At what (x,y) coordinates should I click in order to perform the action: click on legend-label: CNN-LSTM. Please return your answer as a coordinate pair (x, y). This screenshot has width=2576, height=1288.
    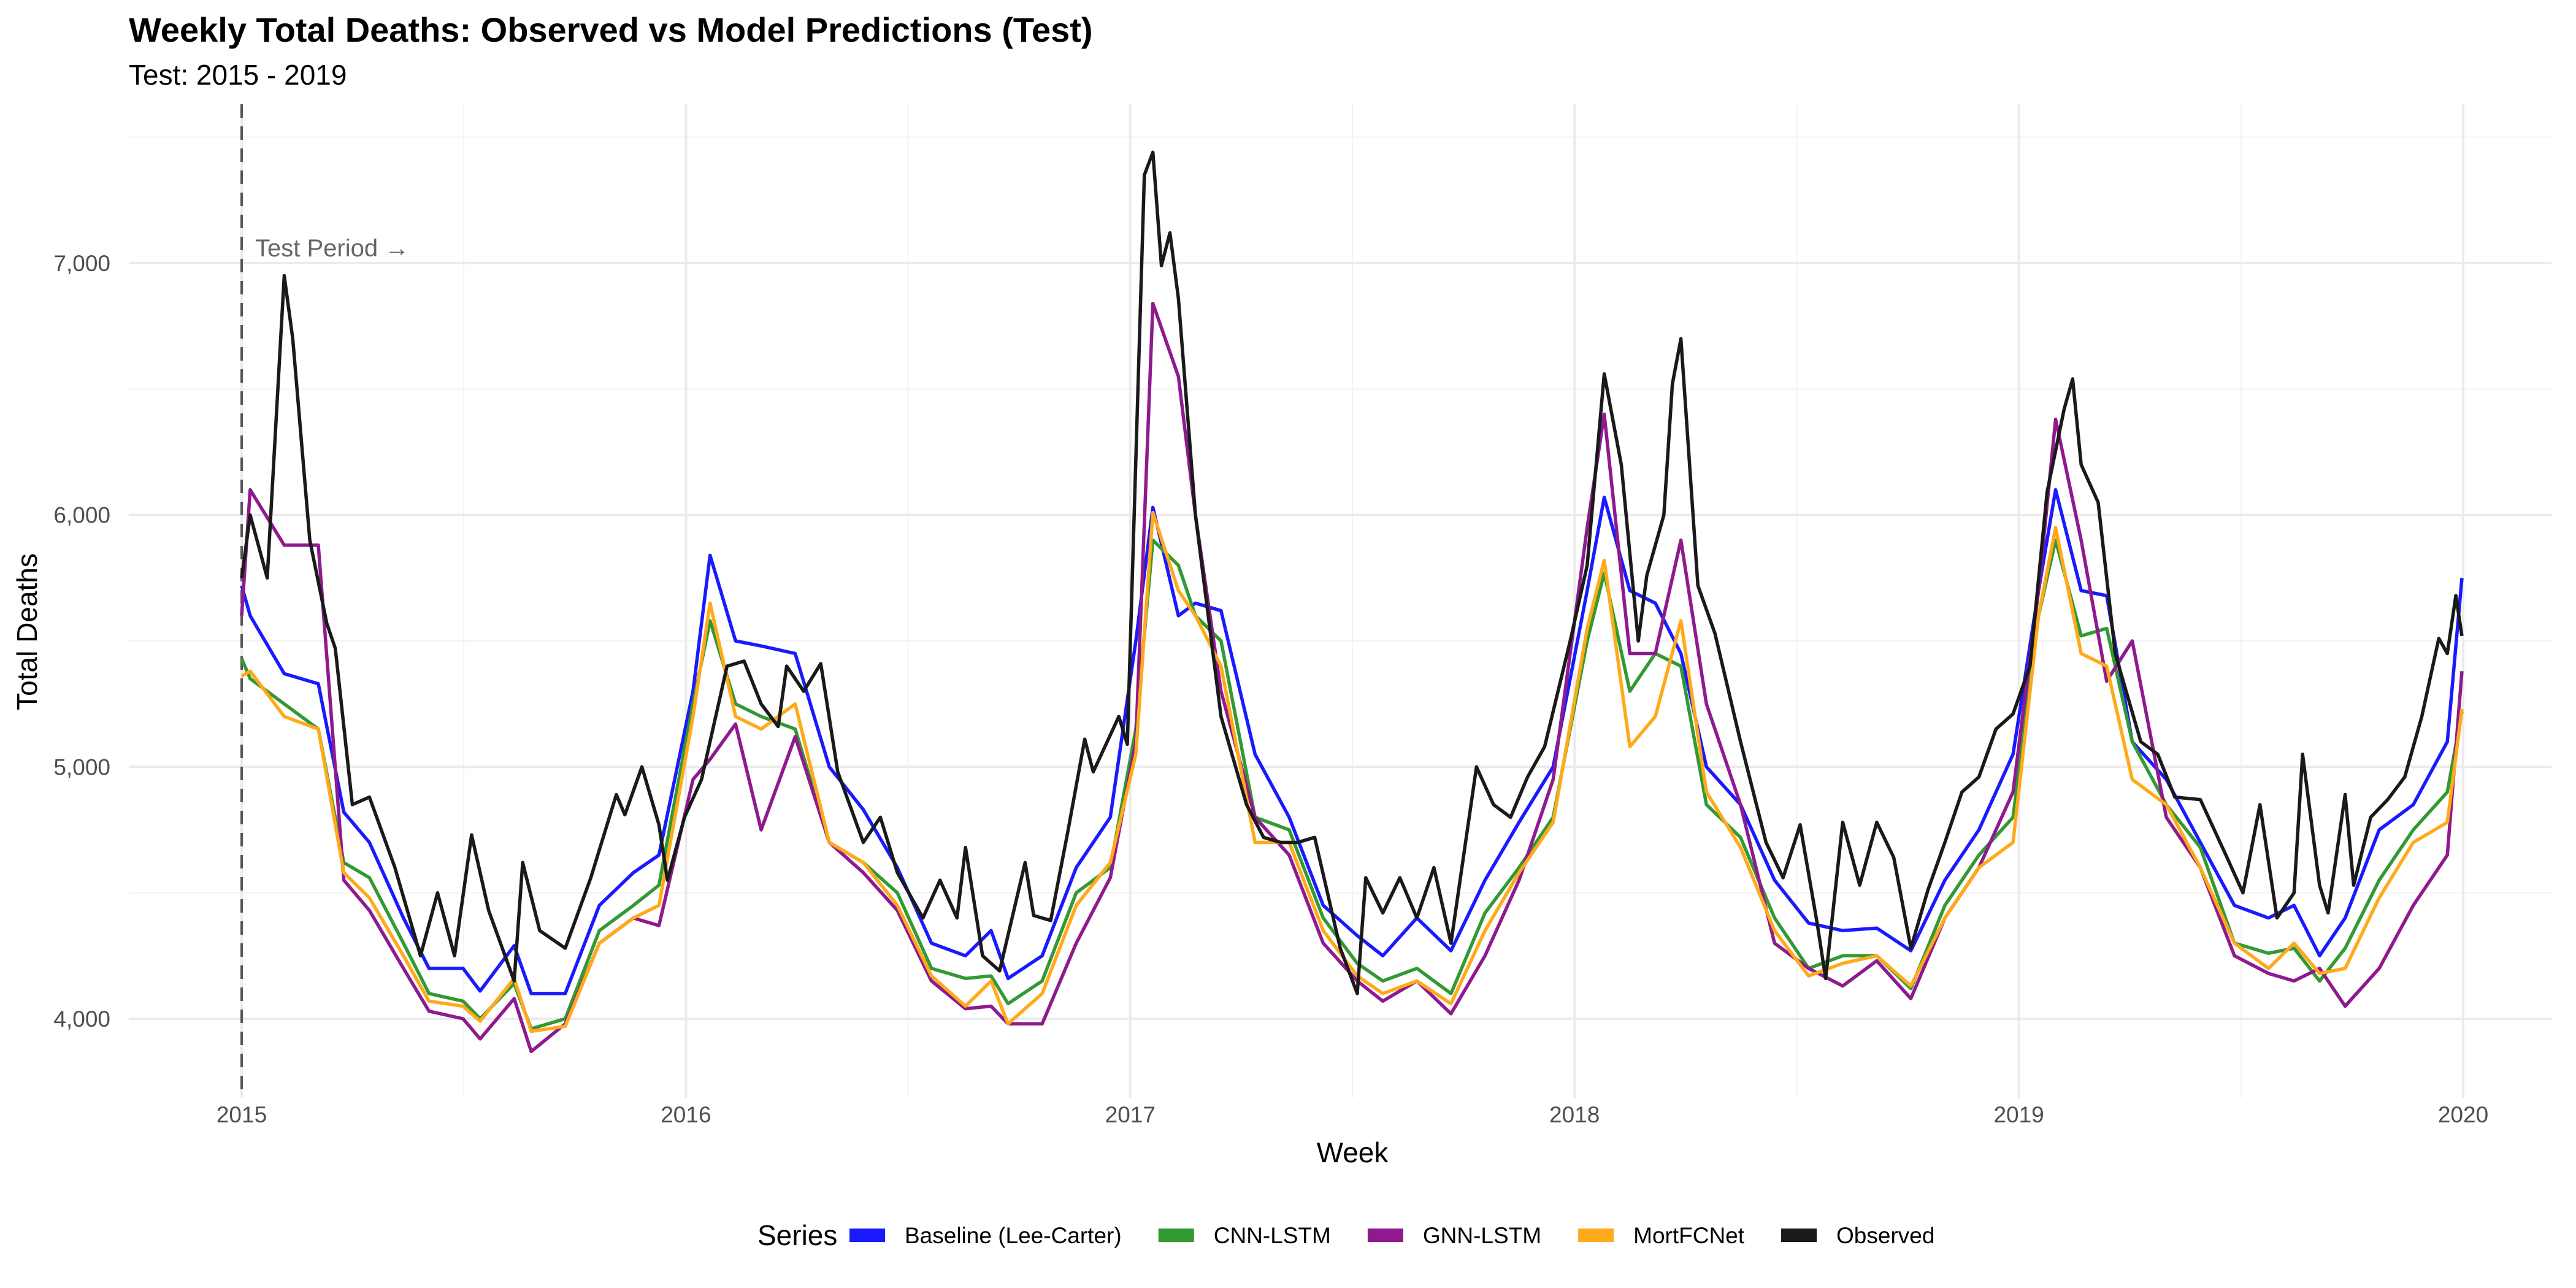
    Looking at the image, I should click on (1272, 1235).